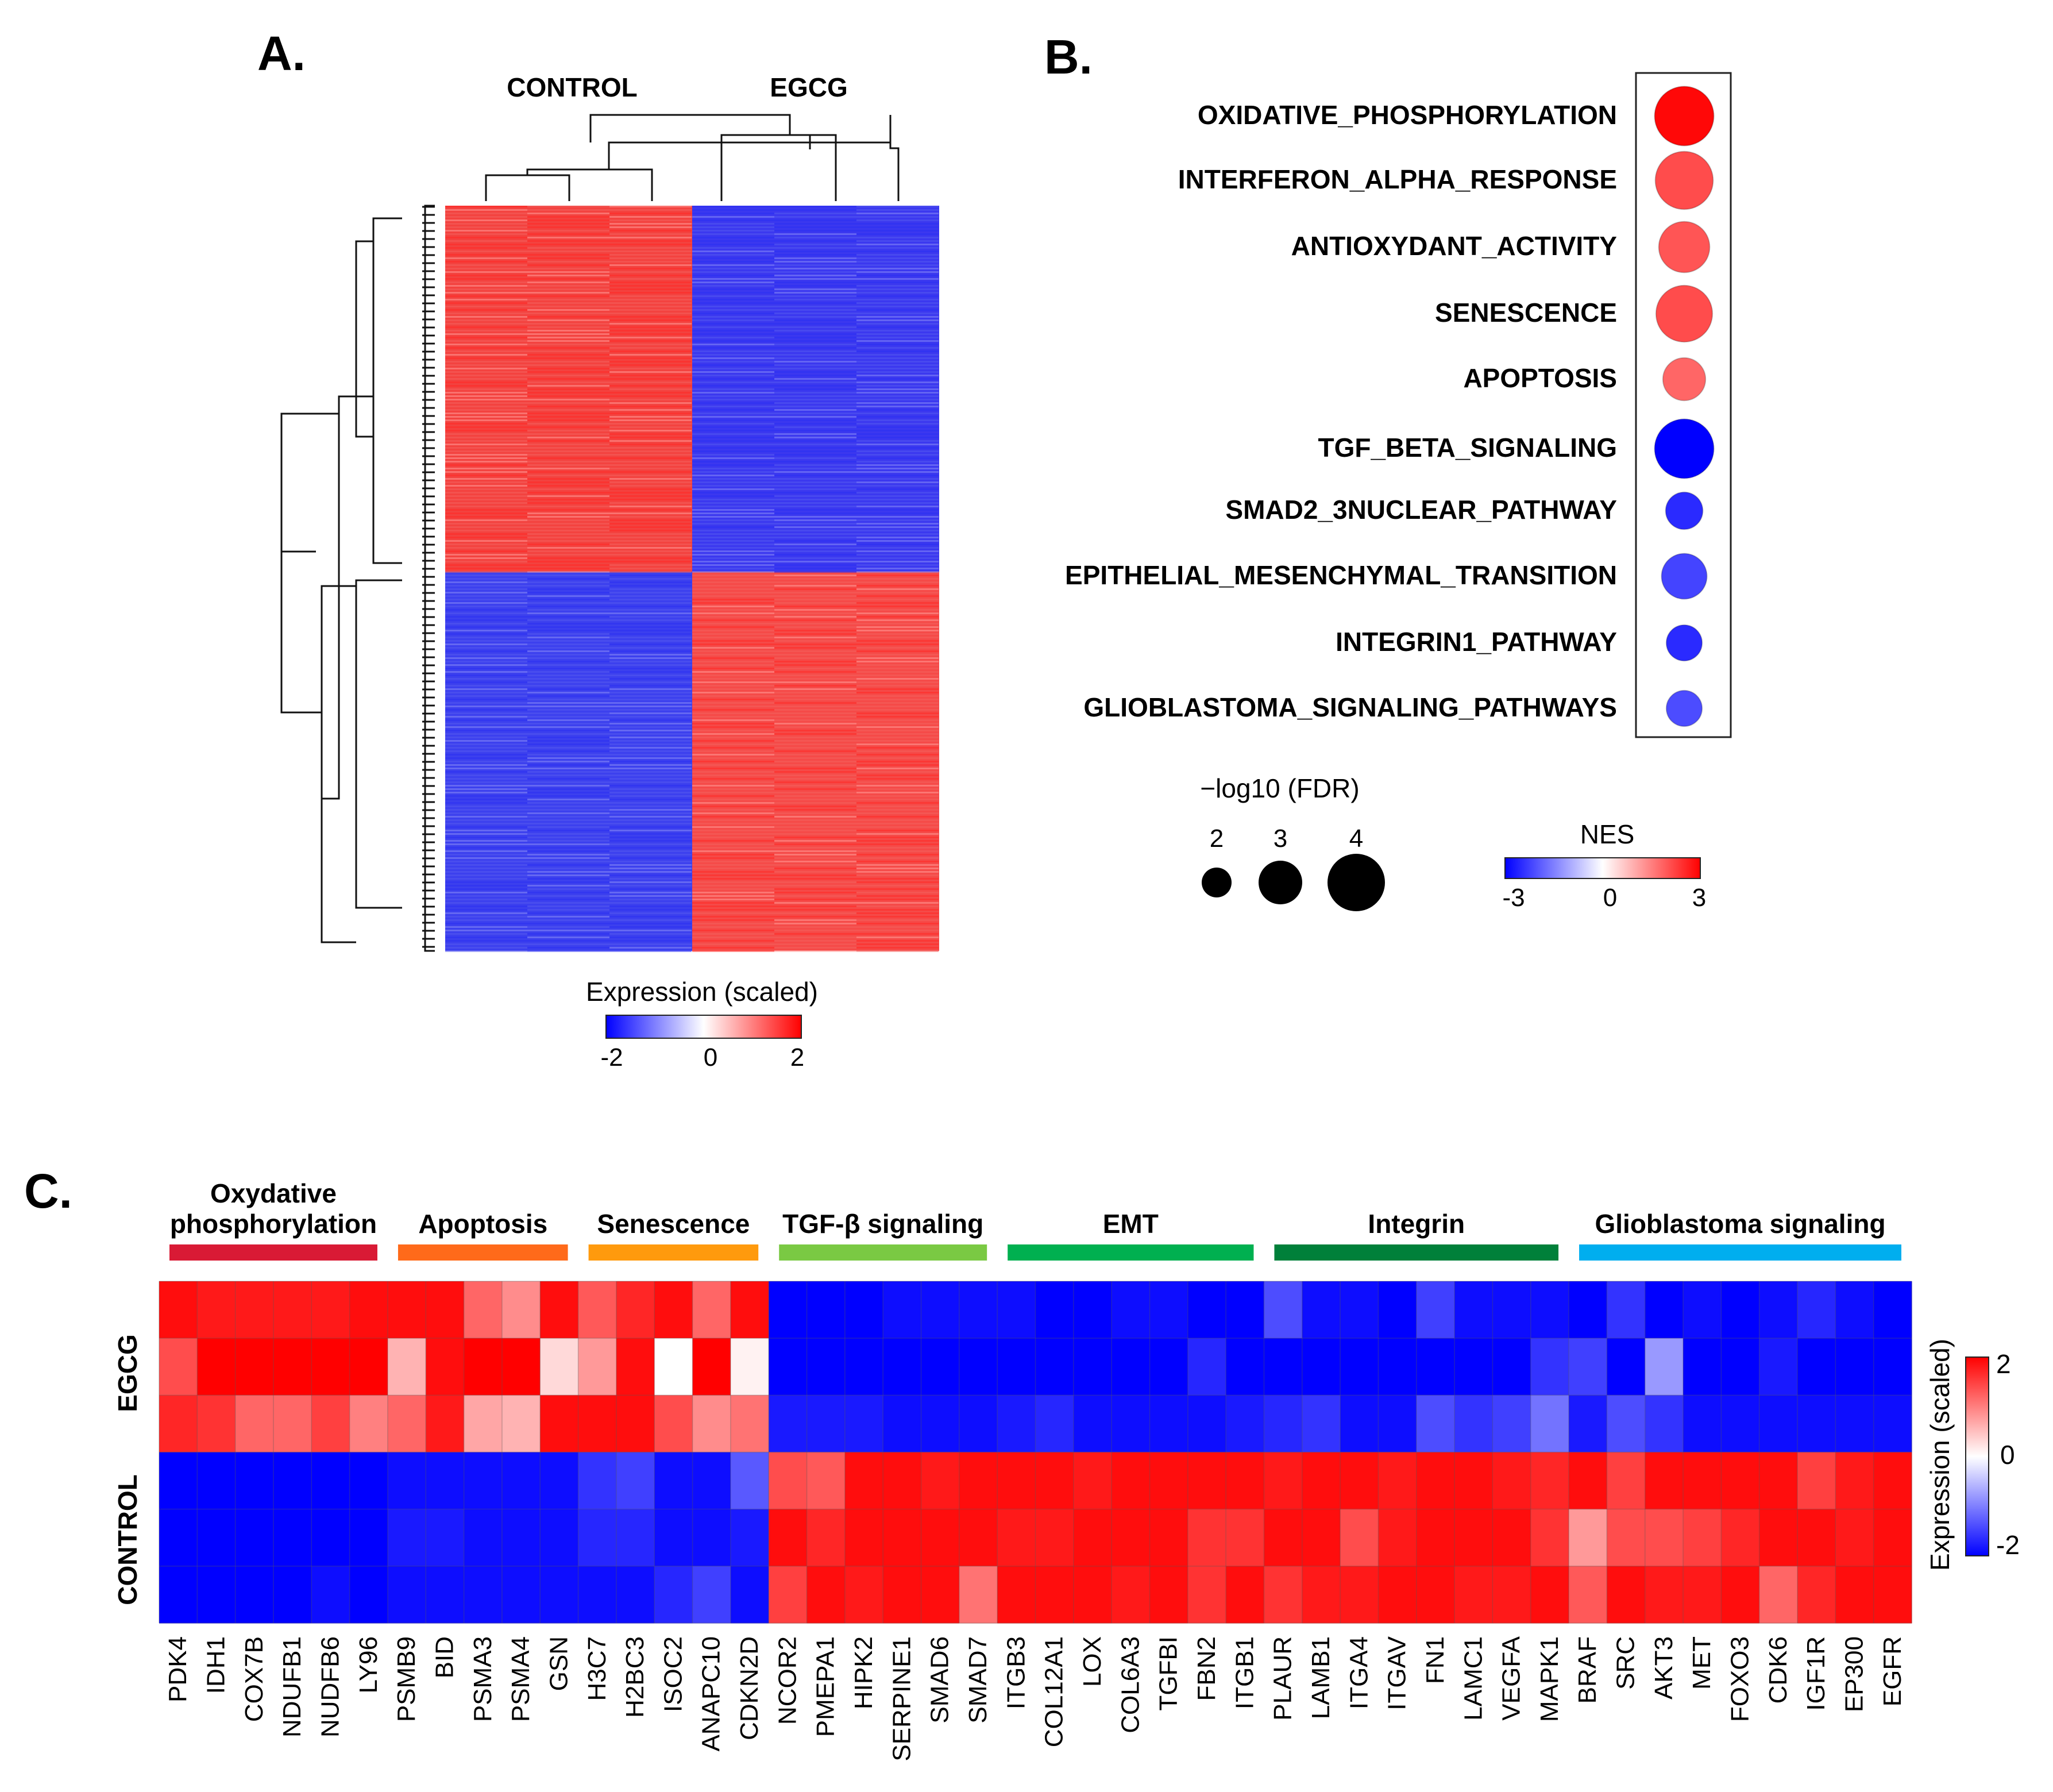 The height and width of the screenshot is (1792, 2053). I want to click on size-legend-dot, so click(1356, 882).